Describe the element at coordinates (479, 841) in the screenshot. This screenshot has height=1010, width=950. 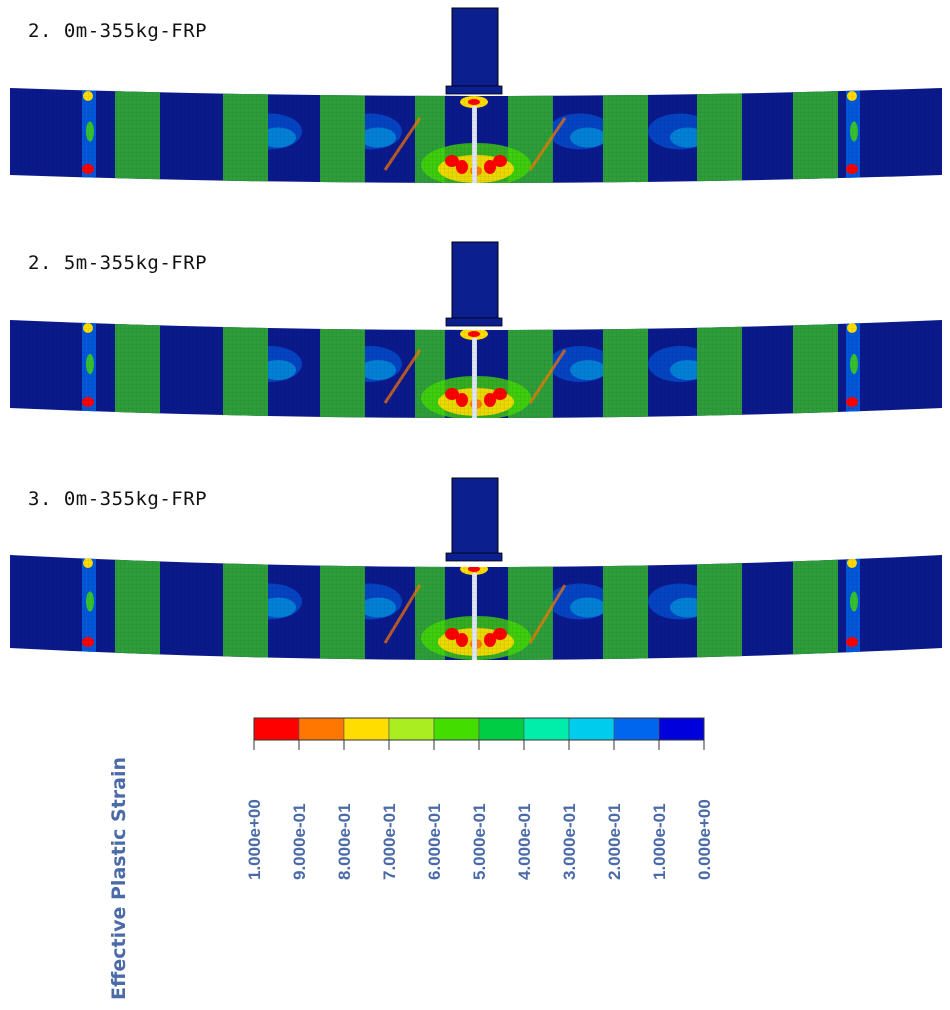
I see `legend-tick-label: 5.000e-01` at that location.